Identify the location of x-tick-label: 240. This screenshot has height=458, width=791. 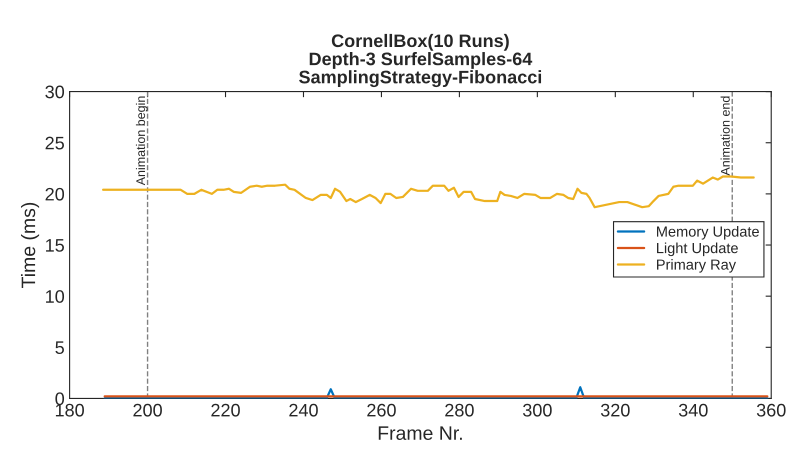
(303, 410).